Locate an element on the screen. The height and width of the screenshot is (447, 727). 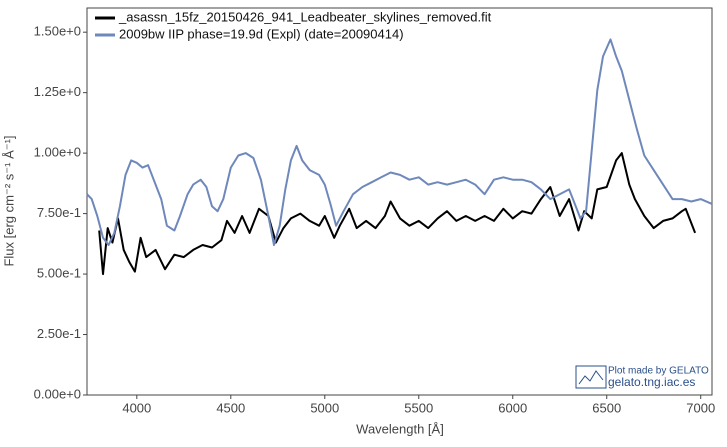
y-tick-label: 2.50e-1 is located at coordinates (59, 333).